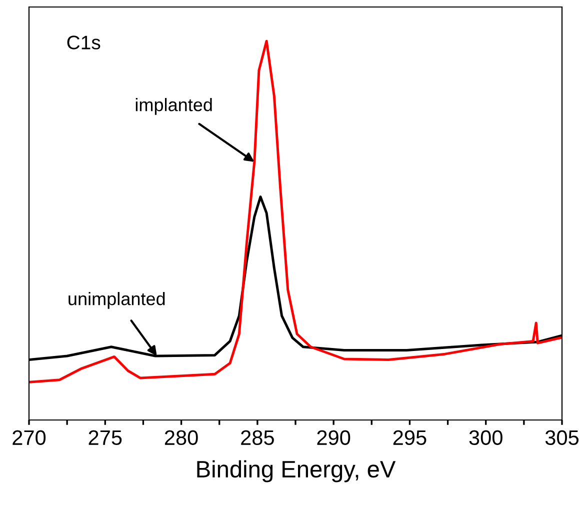 The width and height of the screenshot is (579, 508). I want to click on annotation: C1s, so click(83, 43).